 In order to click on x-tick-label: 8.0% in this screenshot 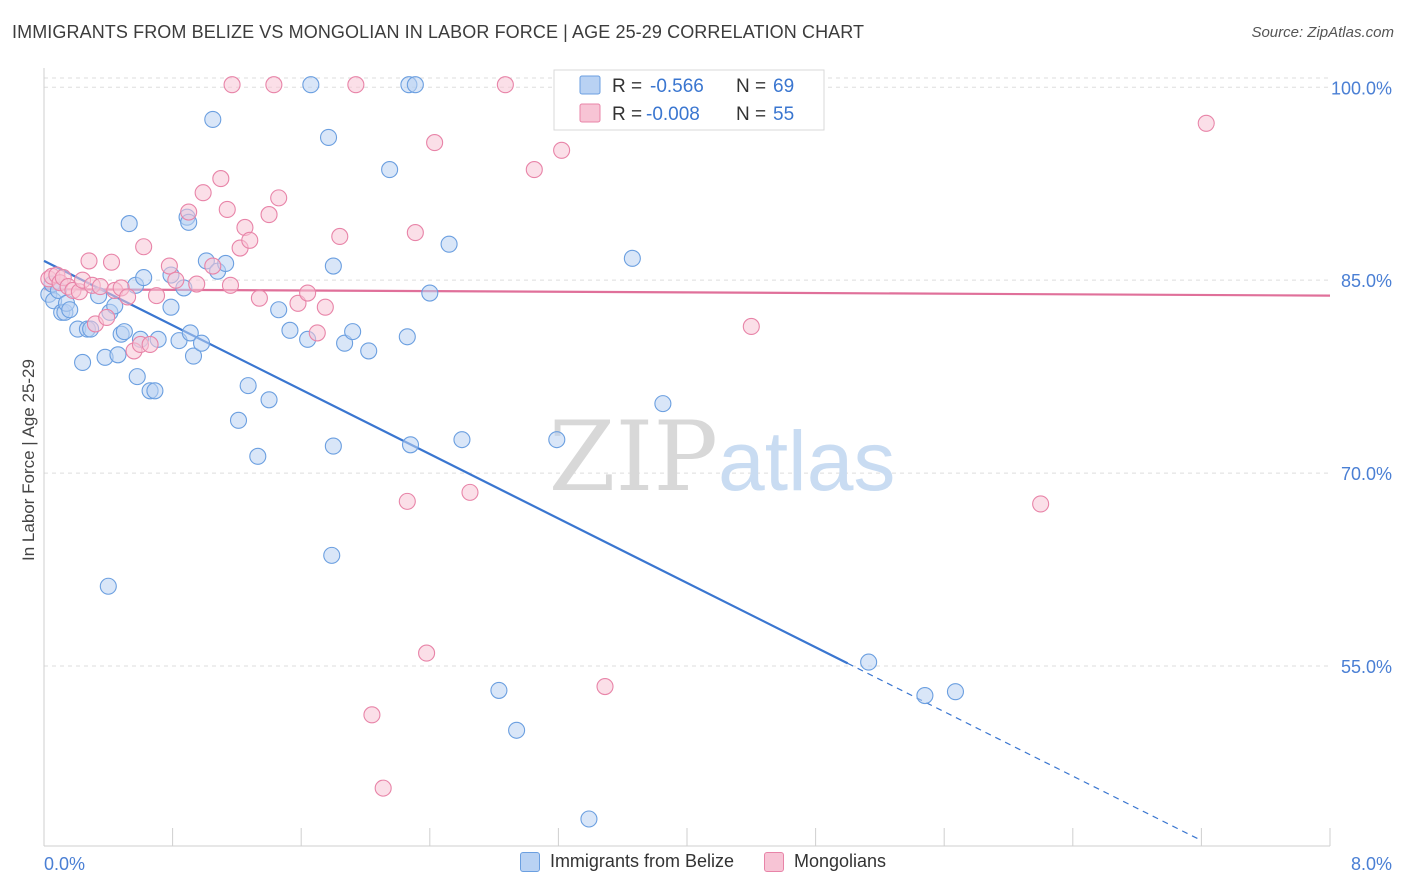, I will do `click(1371, 864)`.